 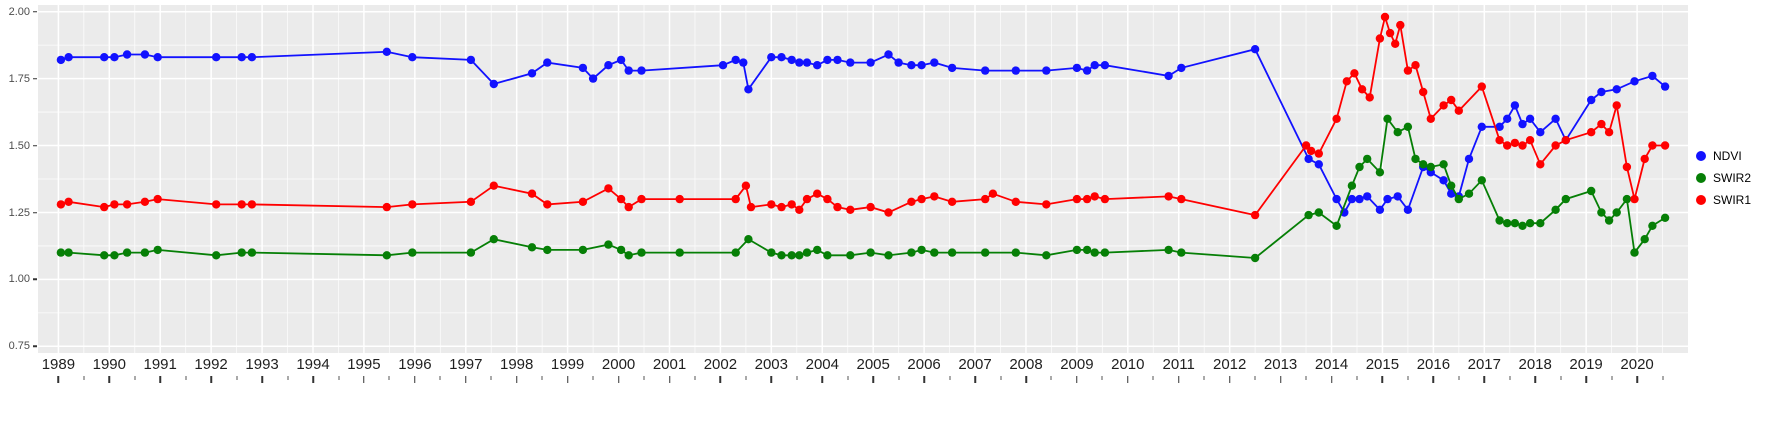 I want to click on x-axis-year-label: 2016, so click(x=1433, y=364).